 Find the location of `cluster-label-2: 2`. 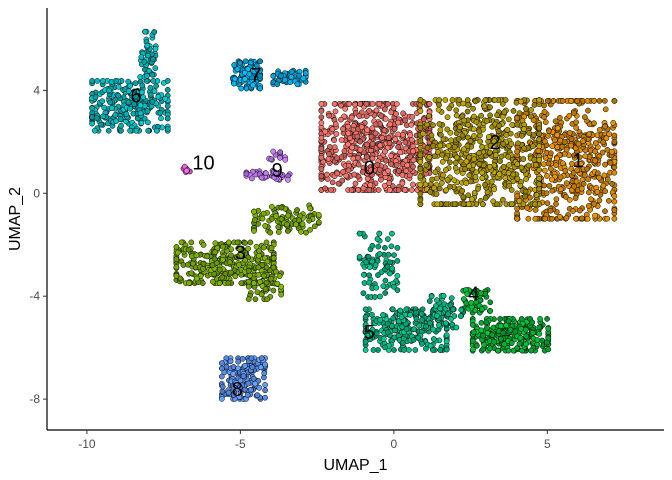

cluster-label-2: 2 is located at coordinates (495, 143).